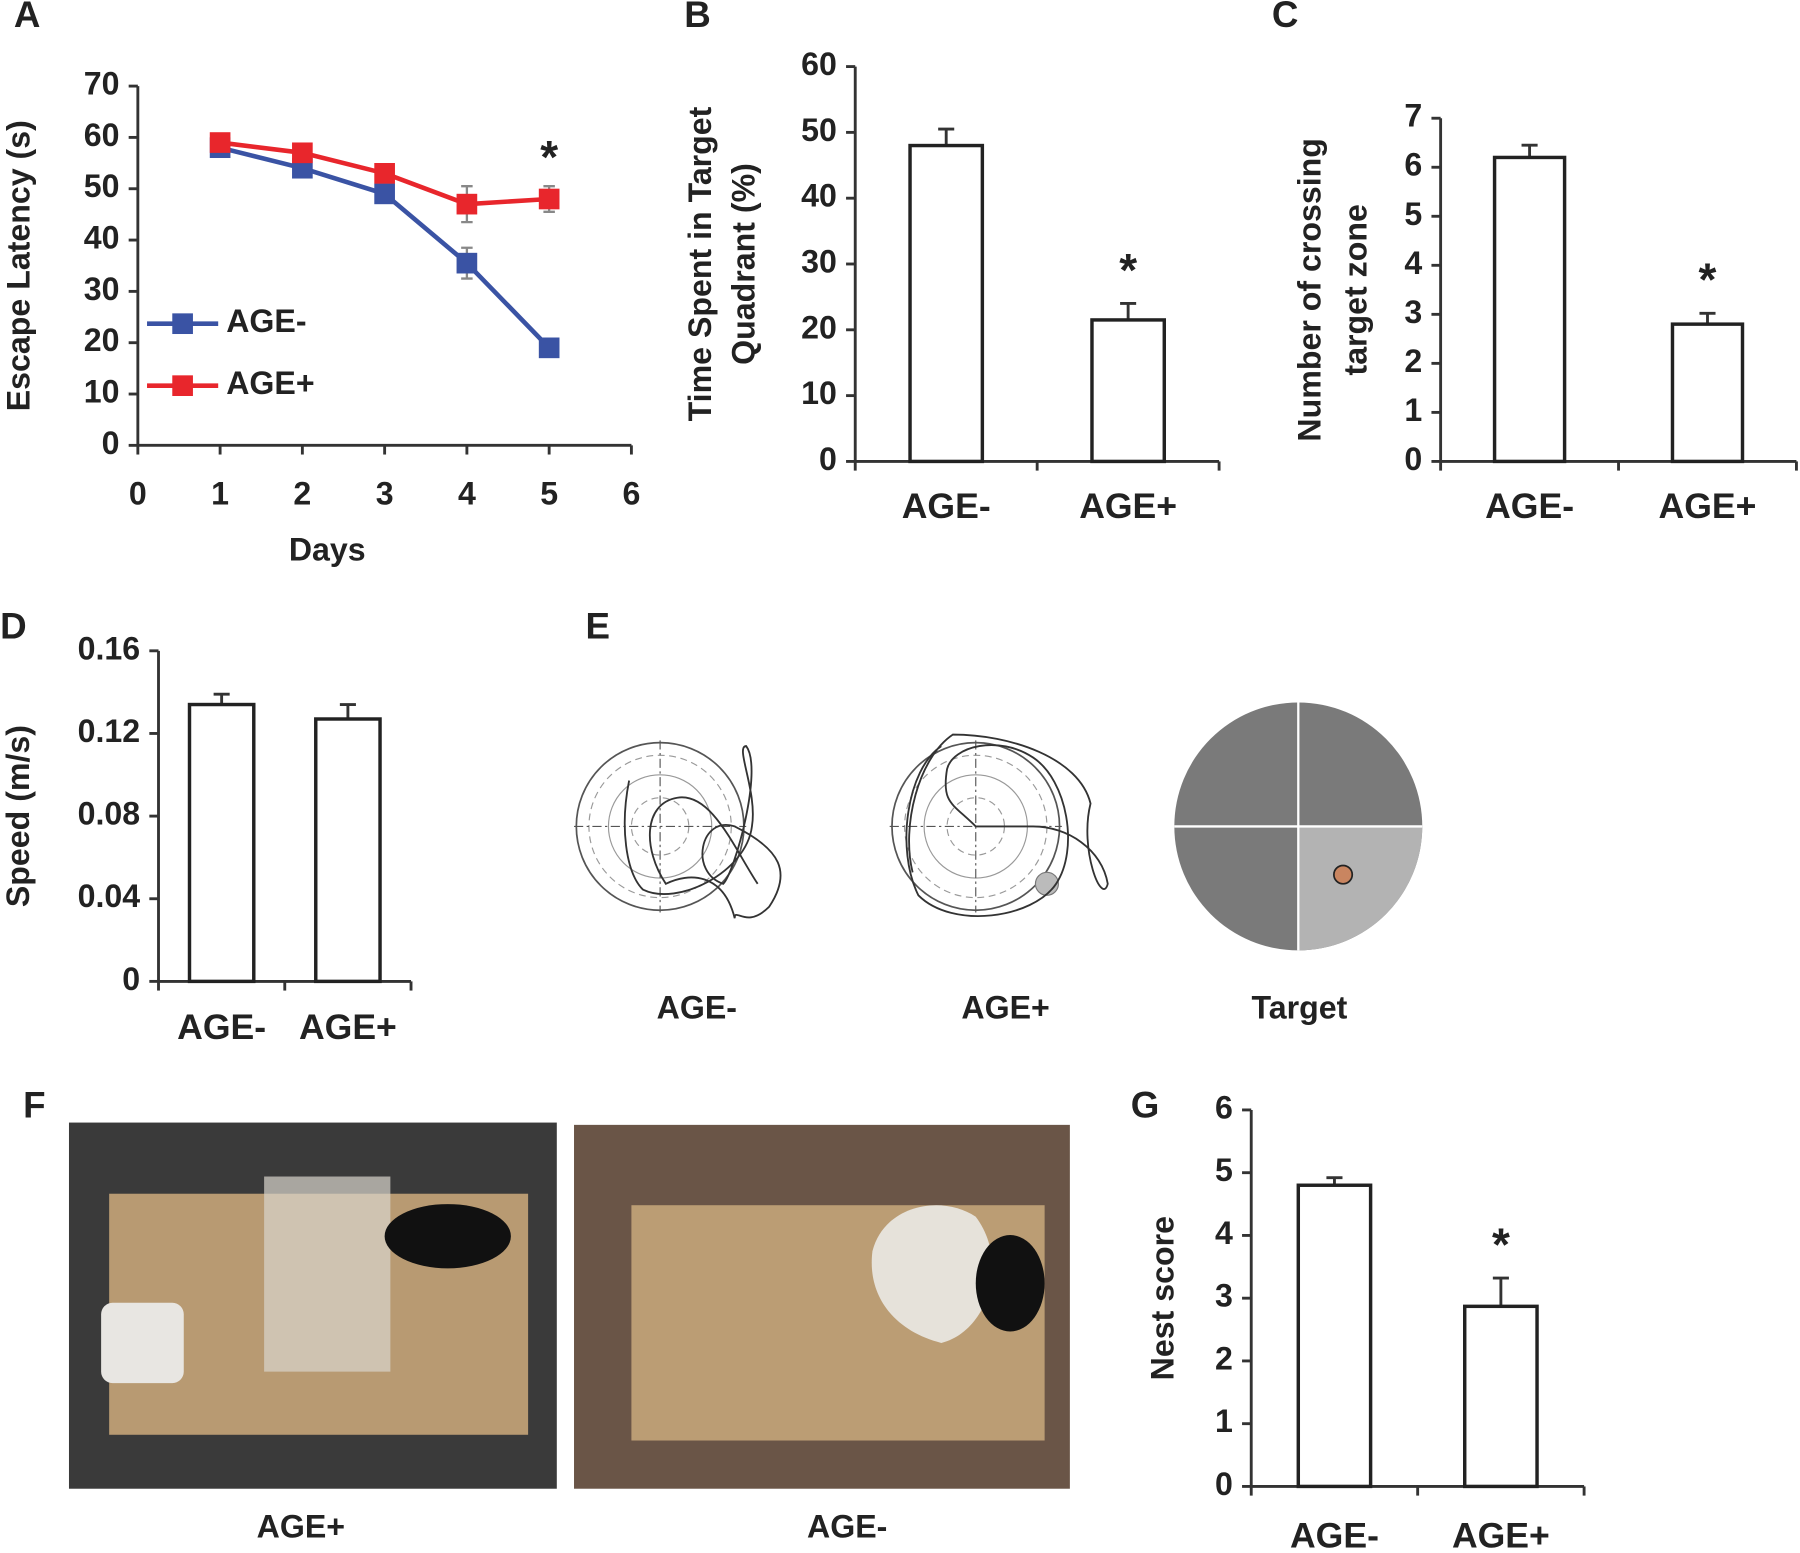 The width and height of the screenshot is (1800, 1553). Describe the element at coordinates (467, 493) in the screenshot. I see `x-tick-label: 4` at that location.